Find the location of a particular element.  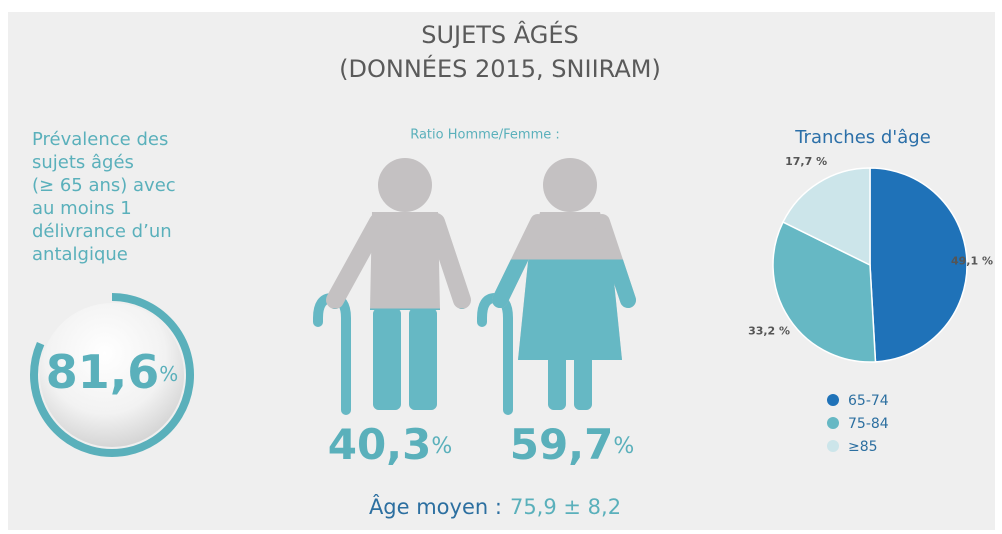

women-value: 59,7% is located at coordinates (572, 444).